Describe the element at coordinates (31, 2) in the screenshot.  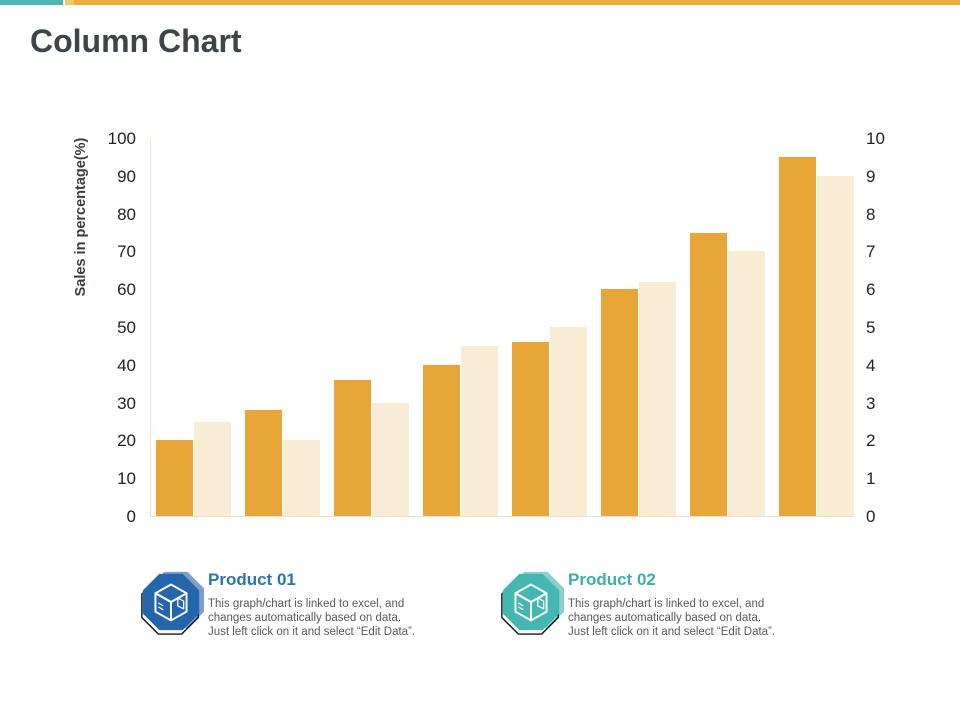
I see `accent-teal-segment` at that location.